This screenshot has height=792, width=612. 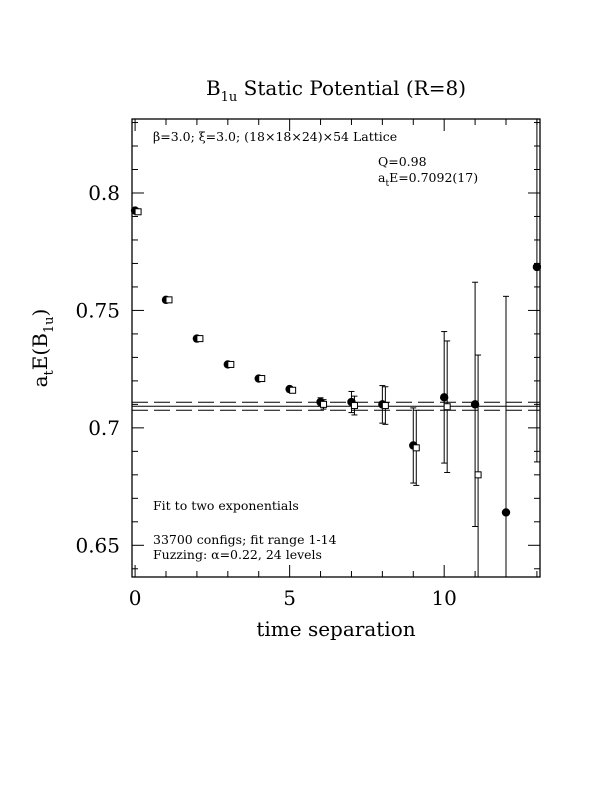 I want to click on energy-annotation: atE=0.7092(17), so click(x=428, y=179).